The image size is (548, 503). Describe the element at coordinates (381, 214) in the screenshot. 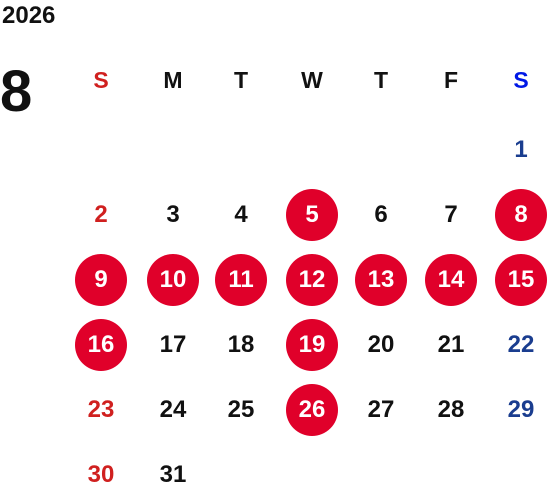

I see `day-6: 6` at that location.